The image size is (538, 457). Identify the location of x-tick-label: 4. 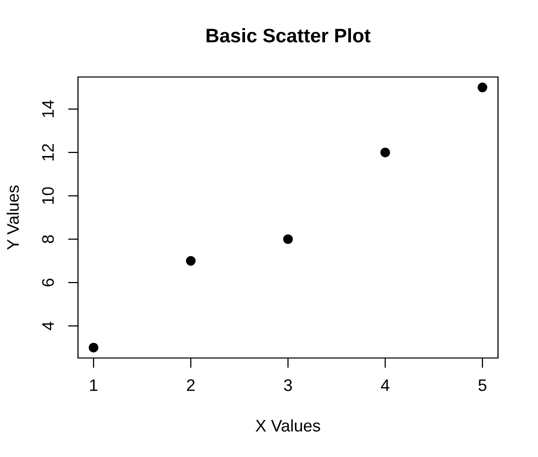
(385, 385).